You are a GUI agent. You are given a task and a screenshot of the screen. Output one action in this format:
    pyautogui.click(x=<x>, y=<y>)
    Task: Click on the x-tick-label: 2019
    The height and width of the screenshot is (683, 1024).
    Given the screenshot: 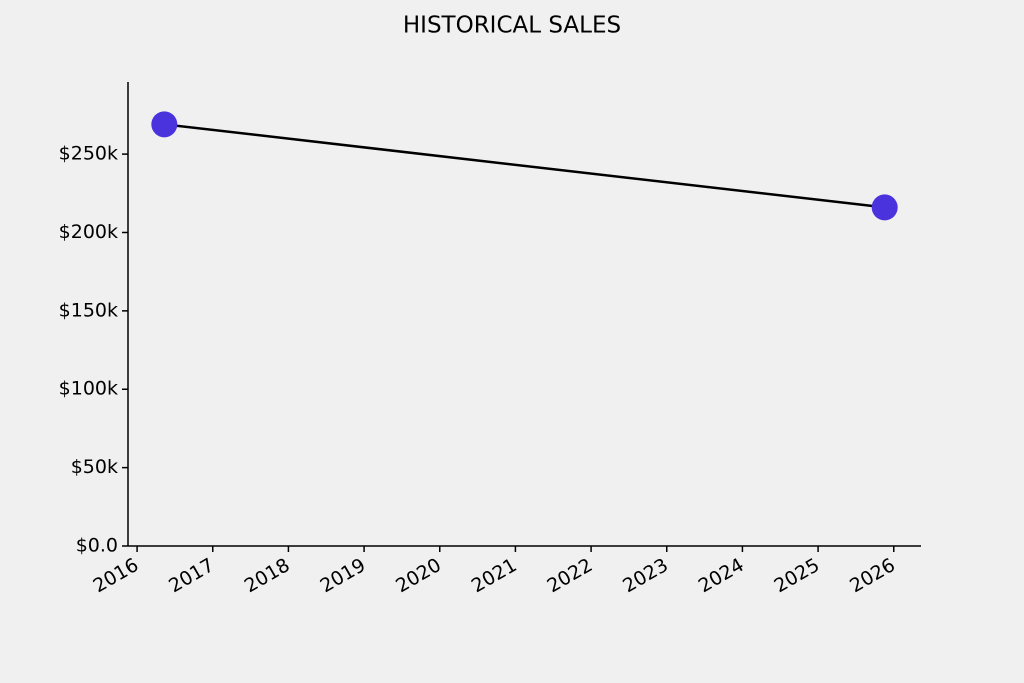 What is the action you would take?
    pyautogui.click(x=342, y=575)
    